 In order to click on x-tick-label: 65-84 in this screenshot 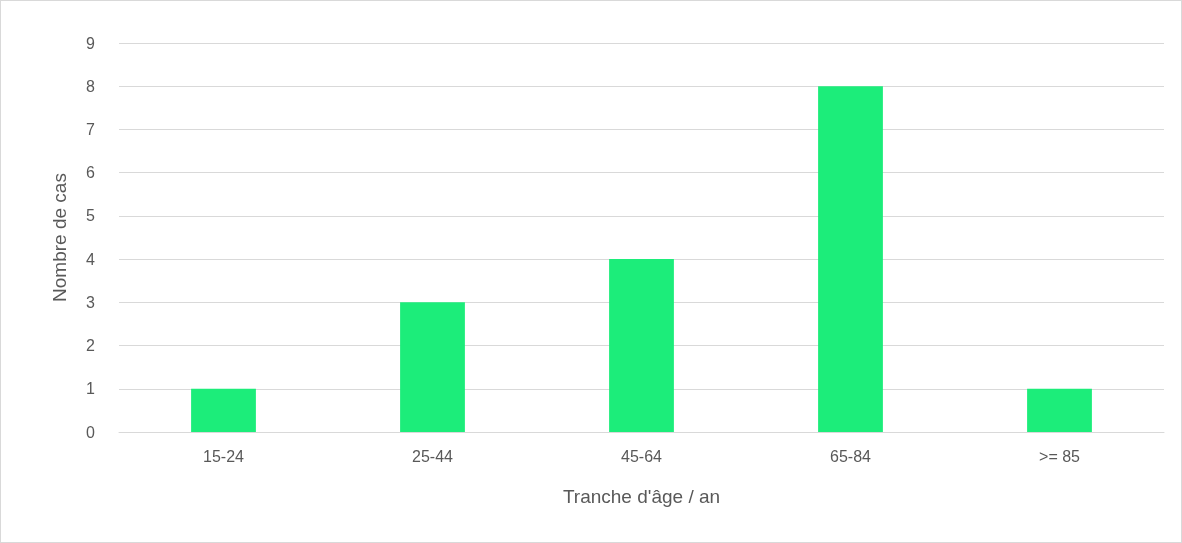, I will do `click(851, 456)`.